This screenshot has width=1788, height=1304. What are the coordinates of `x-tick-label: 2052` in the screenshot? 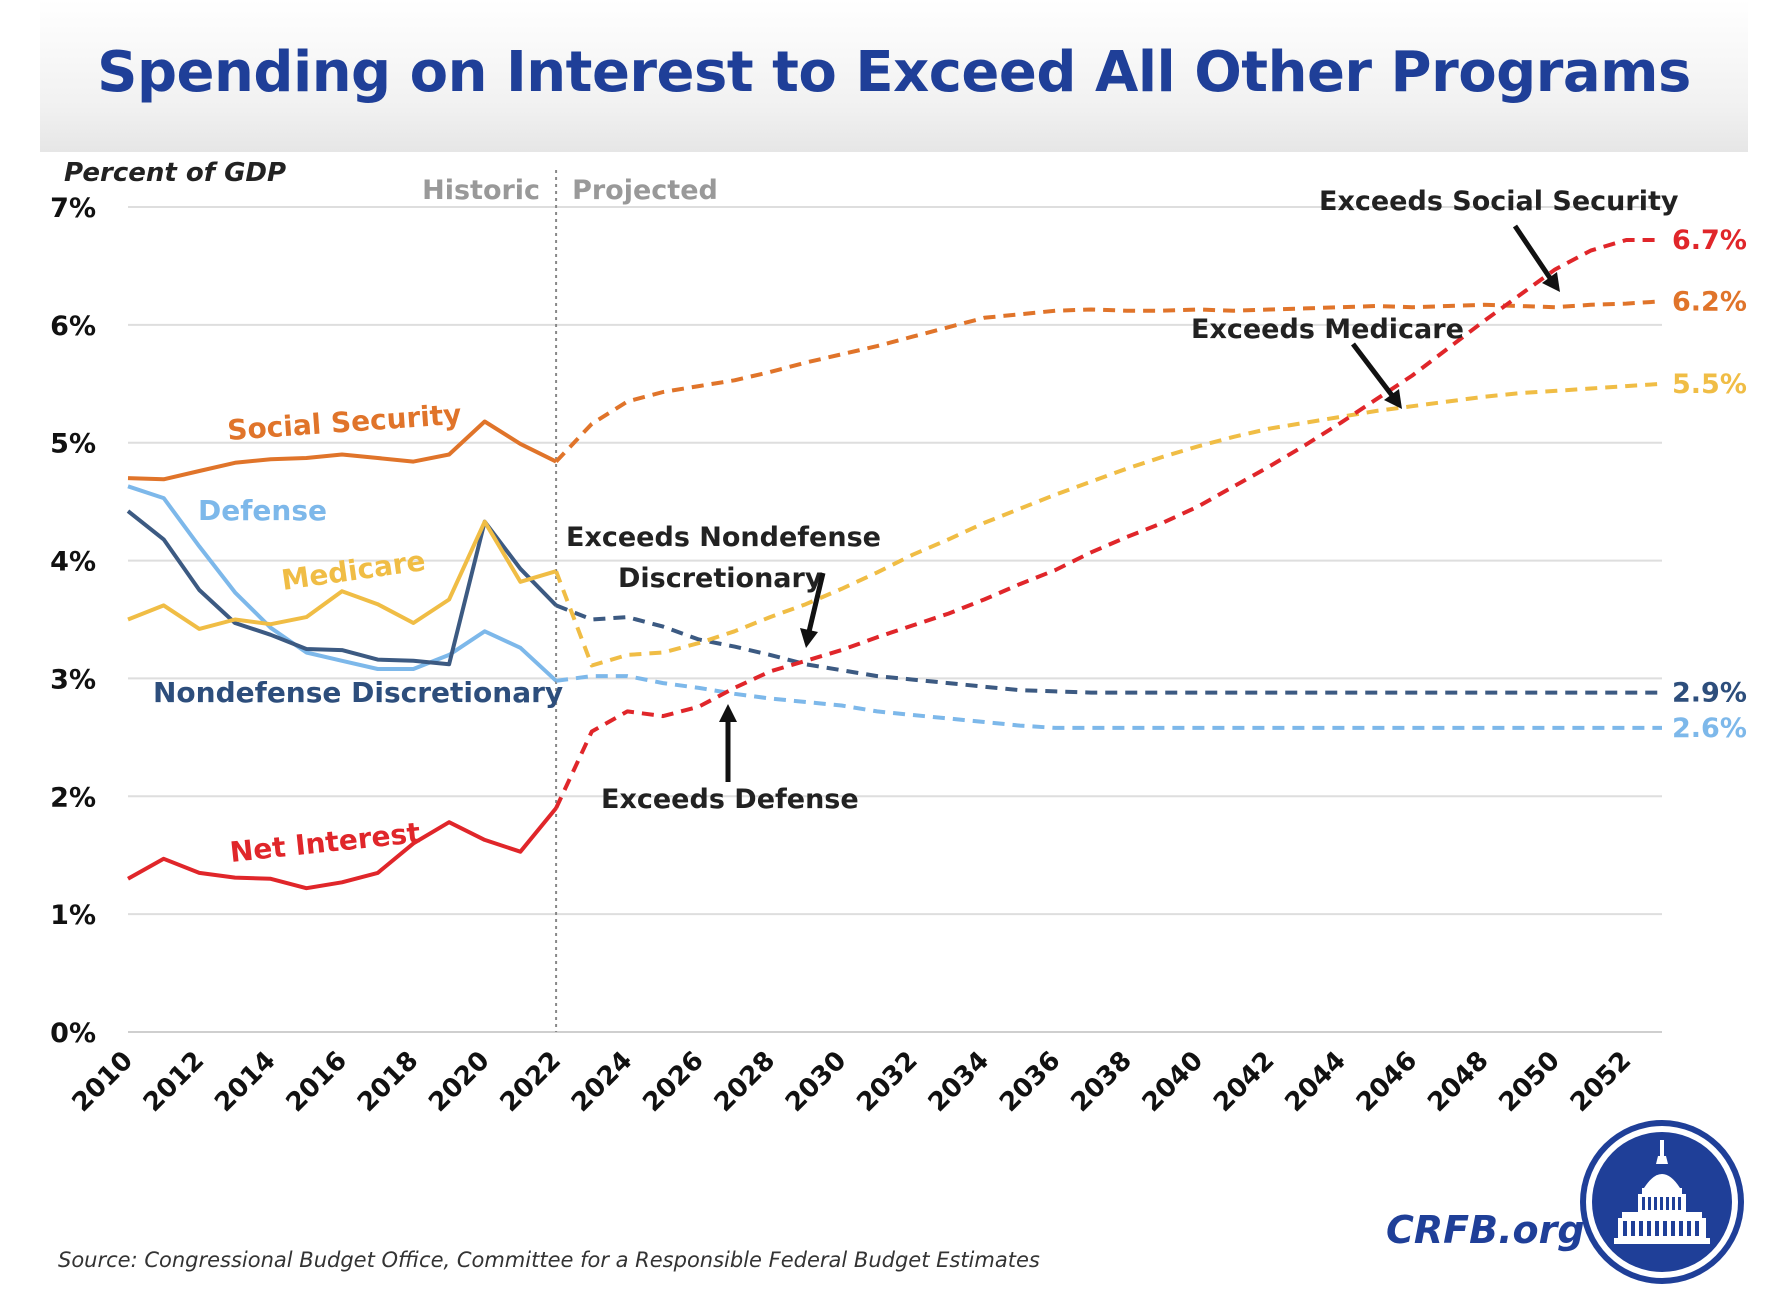 It's located at (1601, 1082).